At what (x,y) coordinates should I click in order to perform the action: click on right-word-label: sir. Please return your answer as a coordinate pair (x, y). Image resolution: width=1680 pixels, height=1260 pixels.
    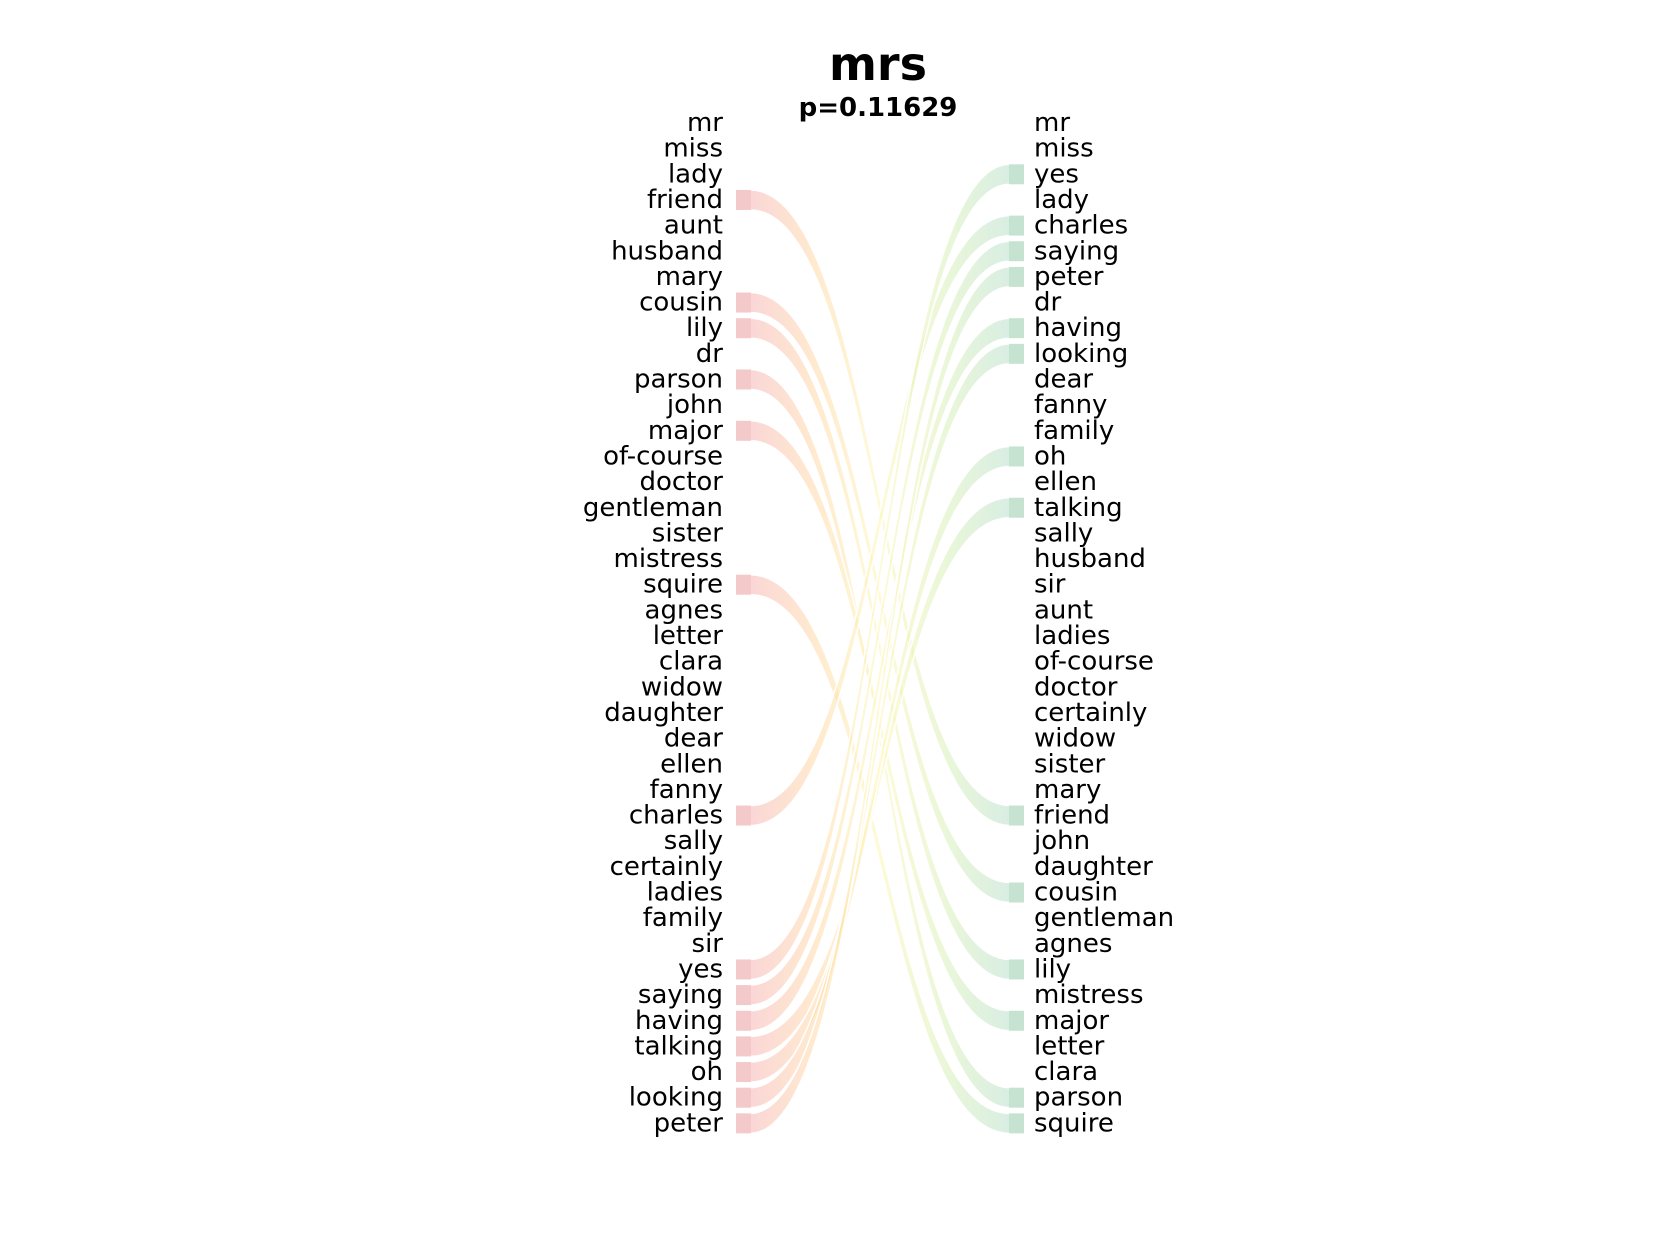
    Looking at the image, I should click on (1050, 585).